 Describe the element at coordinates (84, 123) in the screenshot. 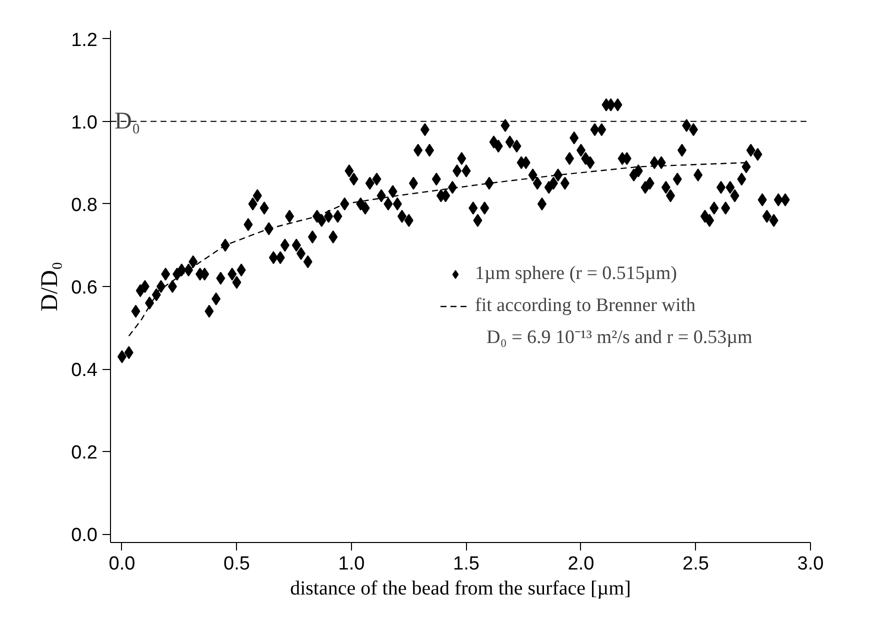

I see `y-tick-label: 1.0` at that location.